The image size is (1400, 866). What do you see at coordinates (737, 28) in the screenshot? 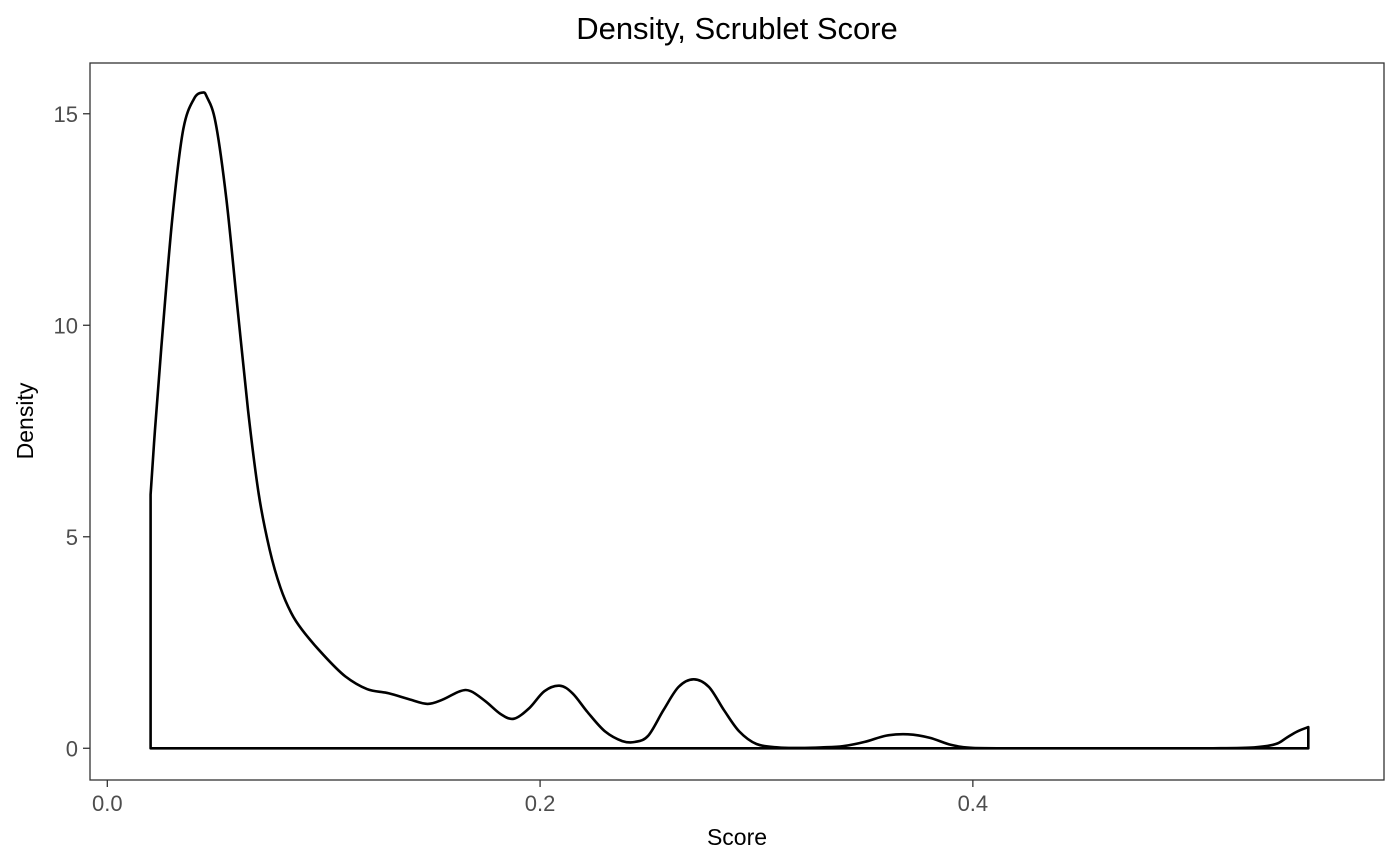
I see `chart-title: Density, Scrublet Score` at bounding box center [737, 28].